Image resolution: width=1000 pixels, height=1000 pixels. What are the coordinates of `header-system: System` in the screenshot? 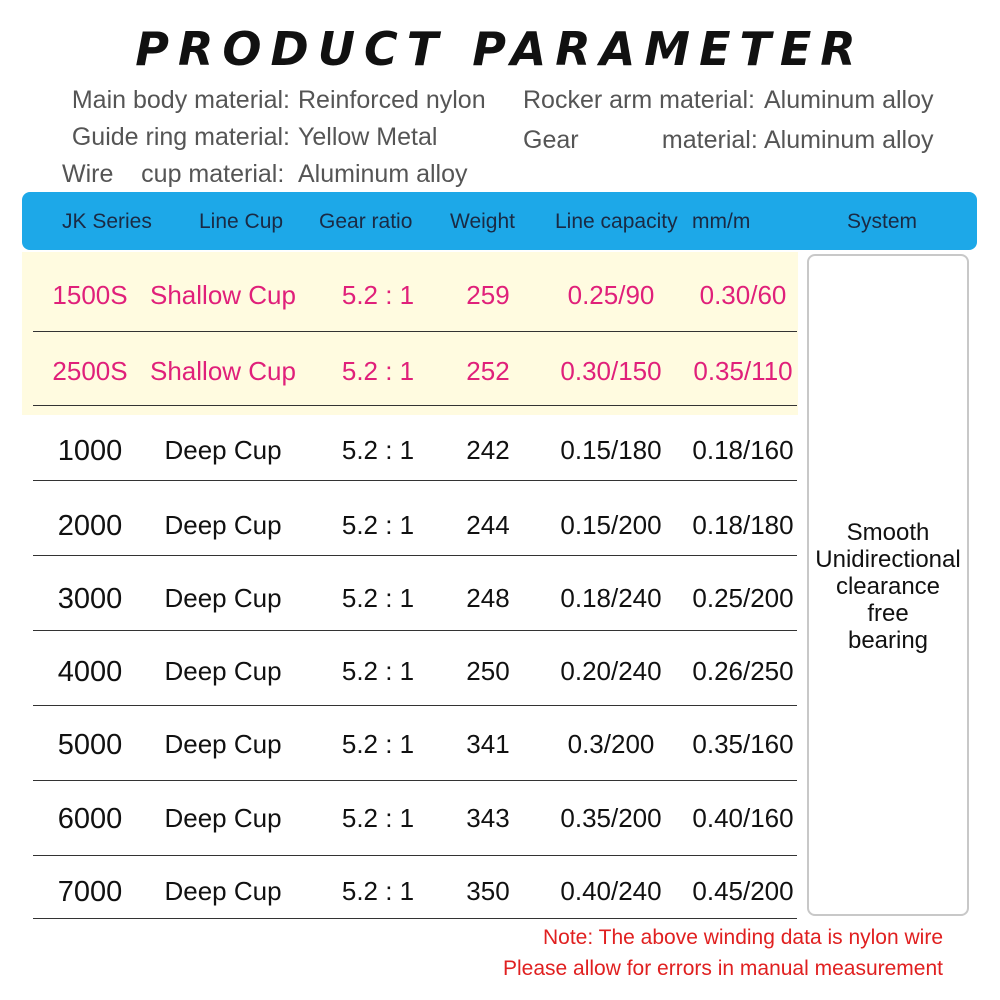 It's located at (882, 221).